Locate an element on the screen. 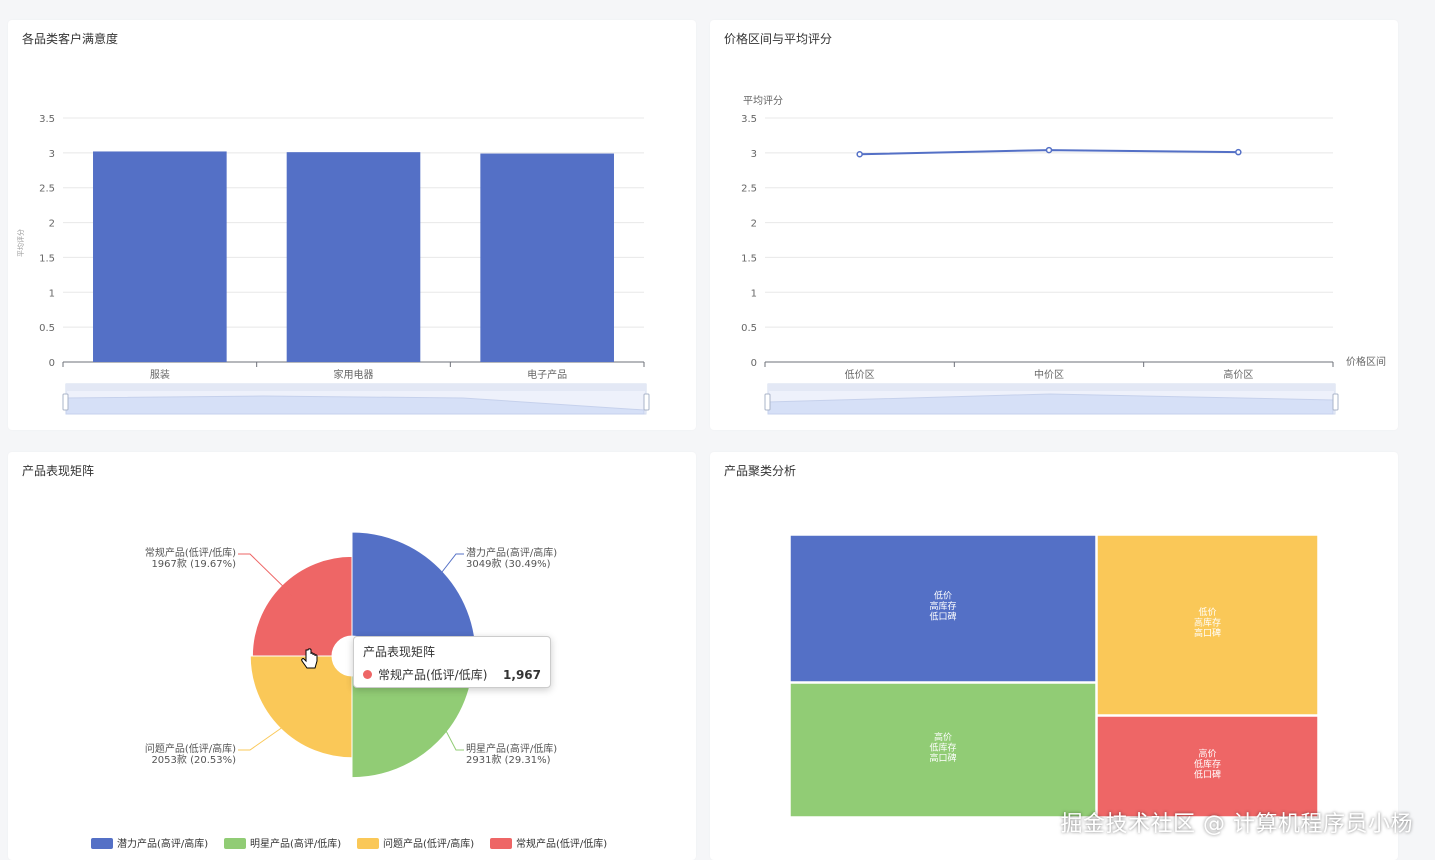 The width and height of the screenshot is (1435, 860). slice-value-label: 3049款 (30.49%) is located at coordinates (508, 563).